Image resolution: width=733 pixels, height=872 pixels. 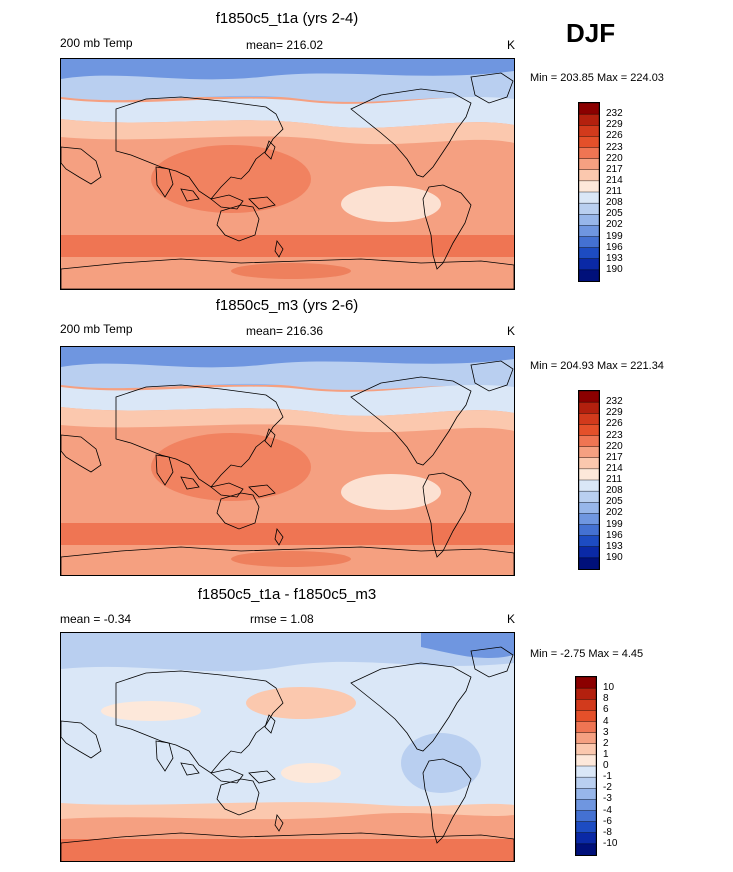 What do you see at coordinates (614, 424) in the screenshot?
I see `colorbar-tick-label: 226` at bounding box center [614, 424].